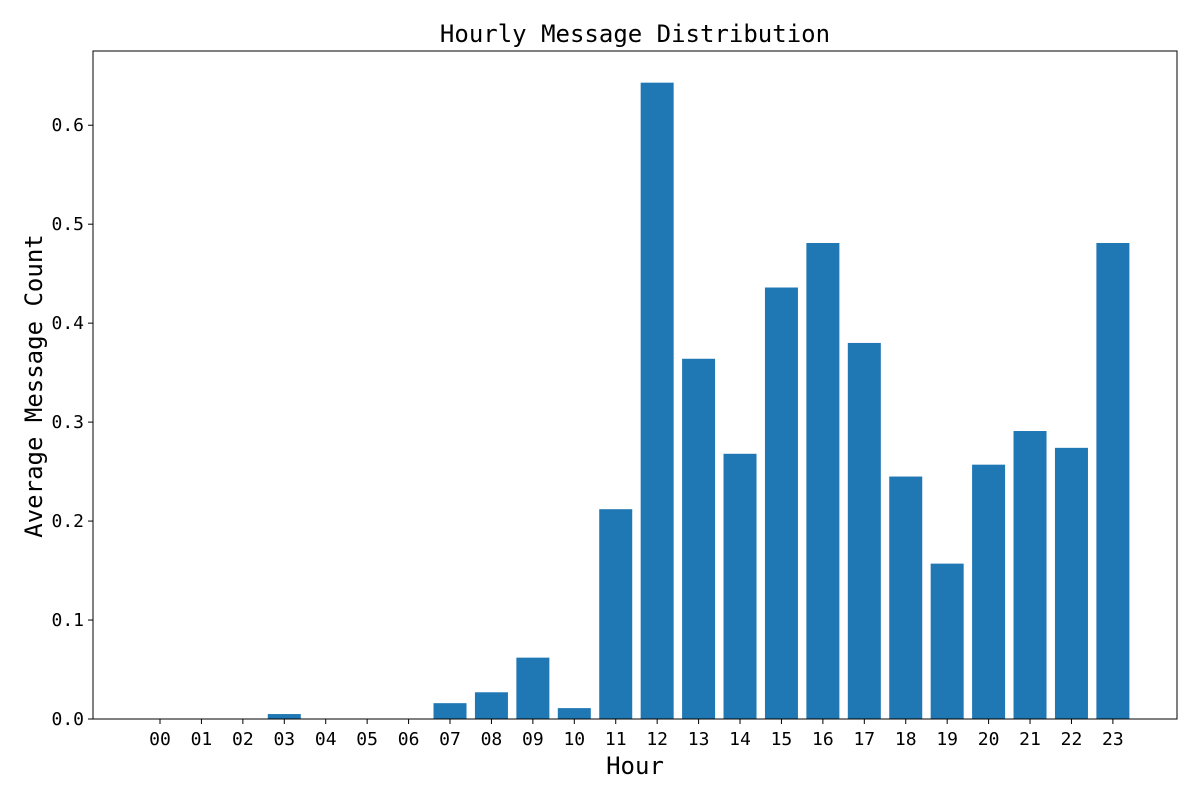 This screenshot has width=1200, height=800. What do you see at coordinates (823, 739) in the screenshot?
I see `x-tick-label: 16` at bounding box center [823, 739].